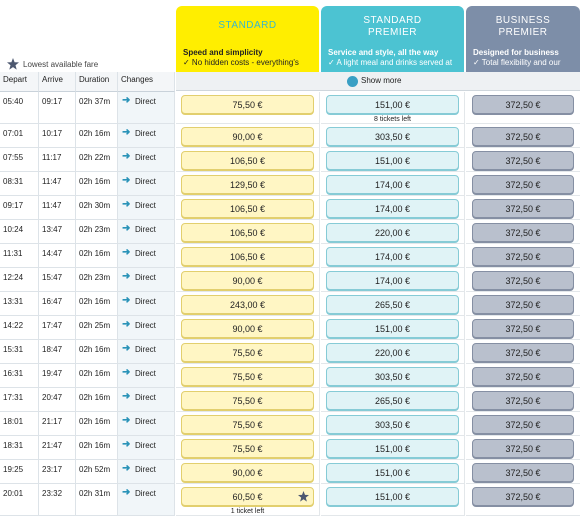 The height and width of the screenshot is (525, 580). What do you see at coordinates (517, 62) in the screenshot?
I see `fare-class-feature: ✓ Total flexibility and our` at bounding box center [517, 62].